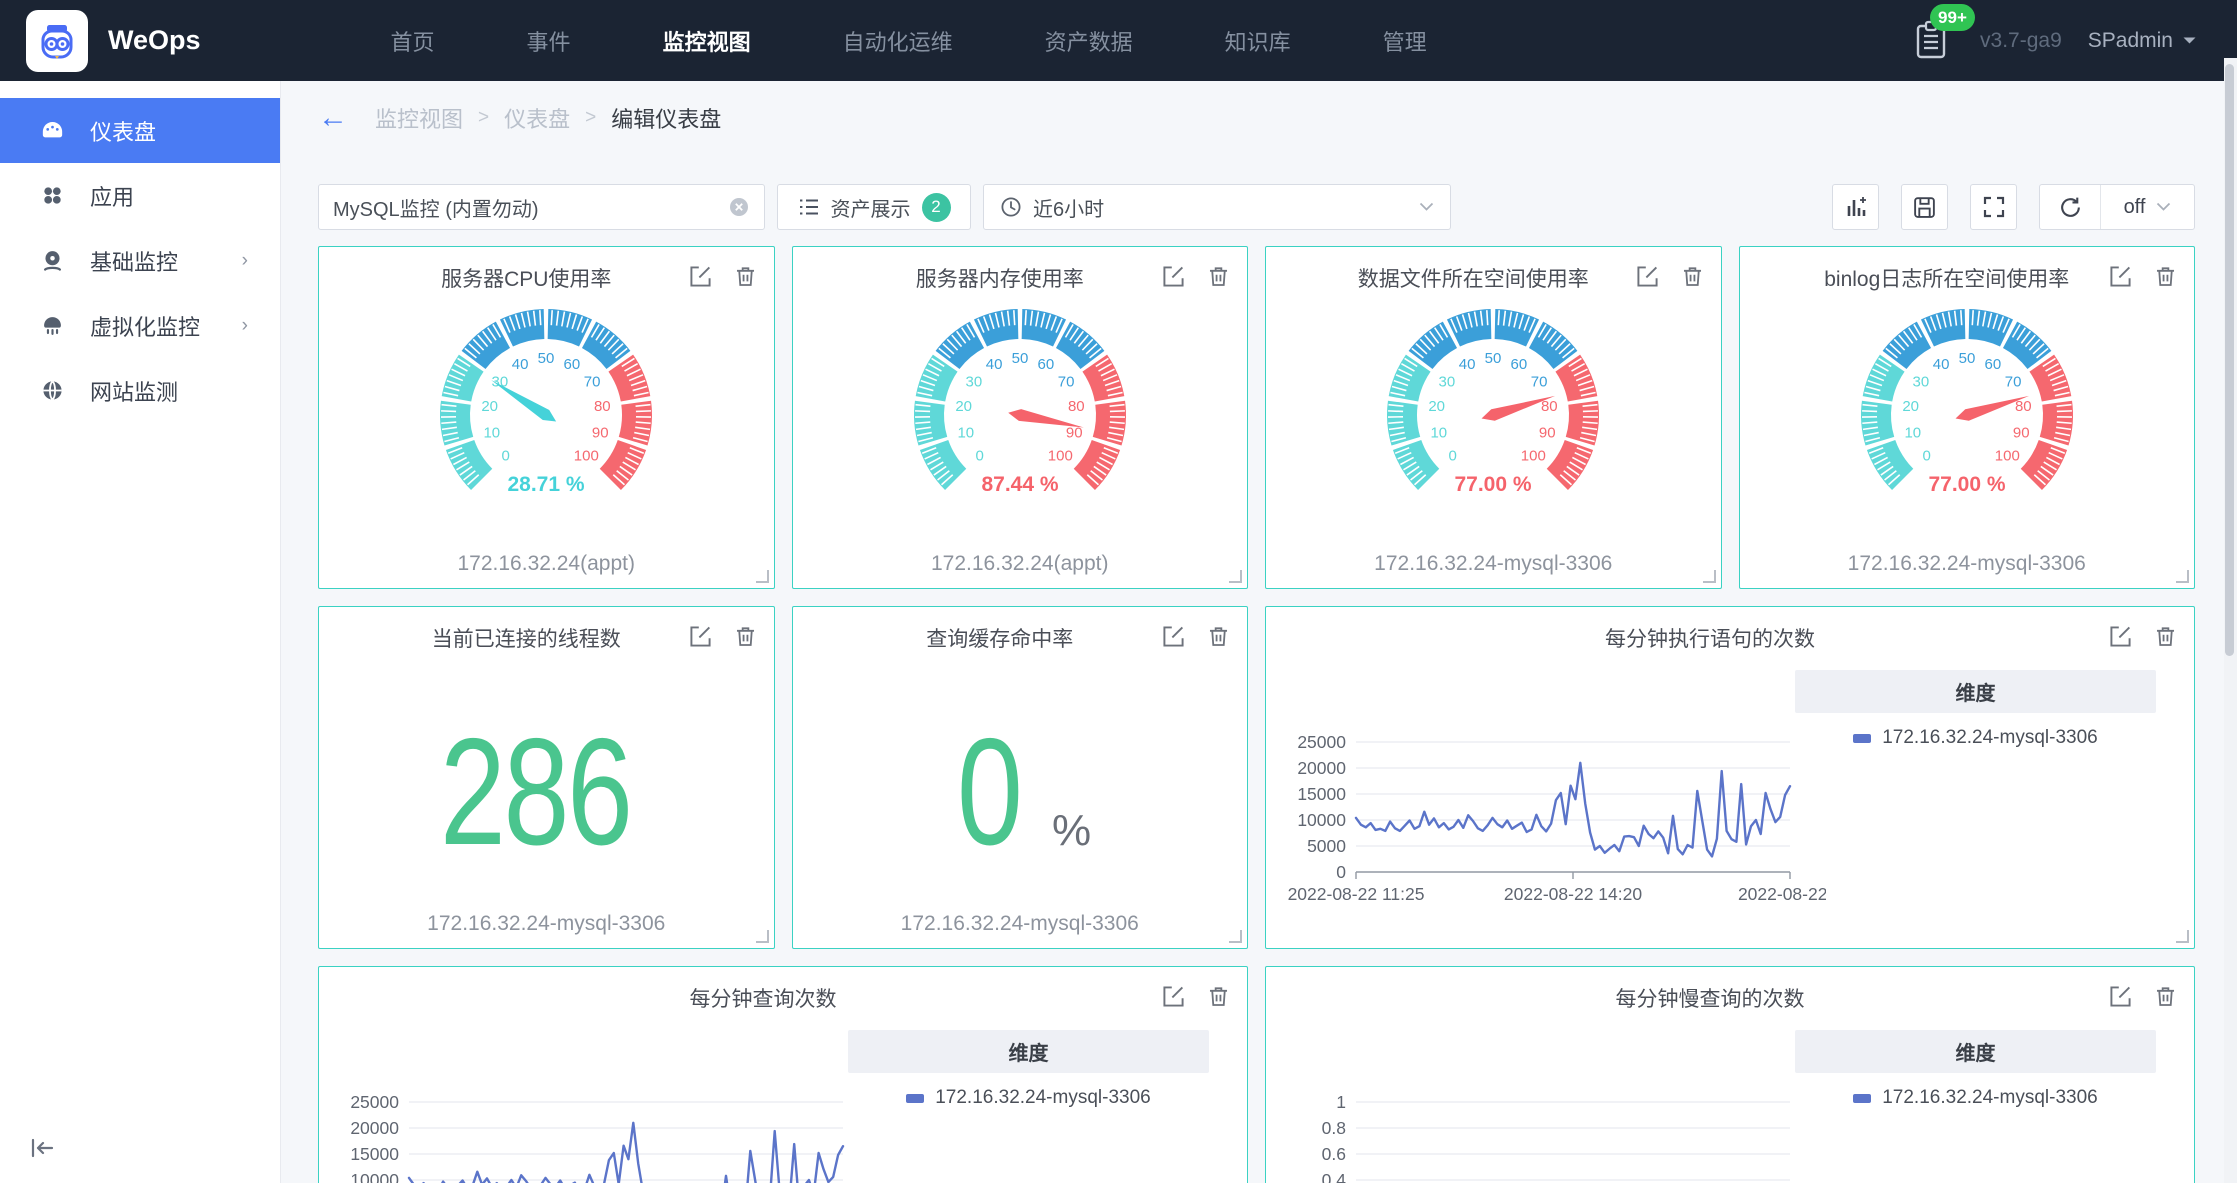 This screenshot has height=1183, width=2237. I want to click on breadcrumb-current: 编辑仪表盘, so click(666, 119).